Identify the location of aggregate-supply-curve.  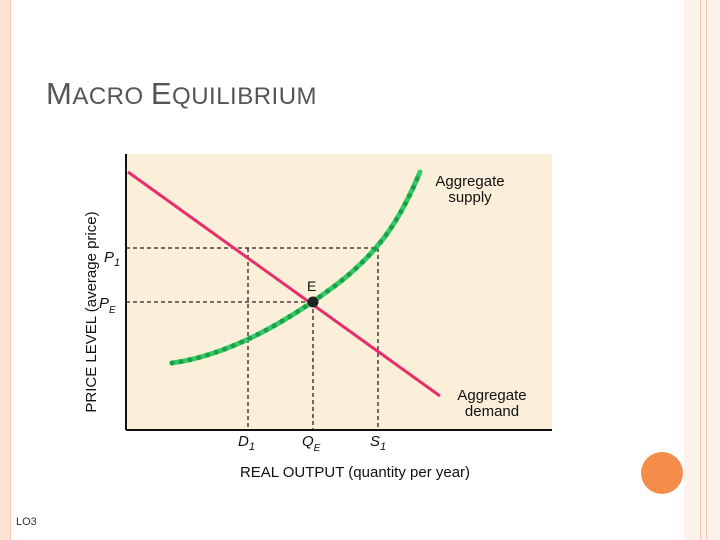
(296, 267).